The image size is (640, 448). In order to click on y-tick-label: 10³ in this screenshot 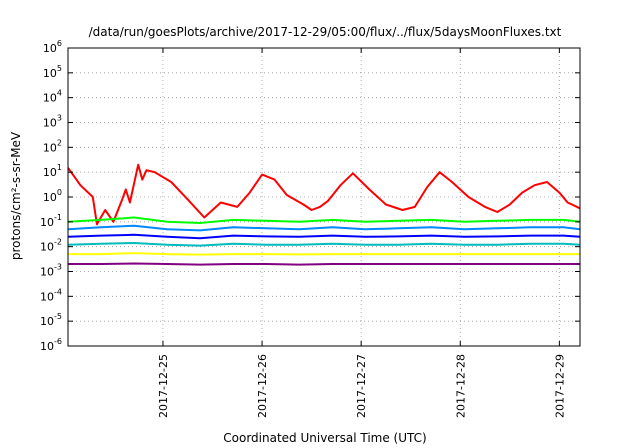, I will do `click(52, 122)`.